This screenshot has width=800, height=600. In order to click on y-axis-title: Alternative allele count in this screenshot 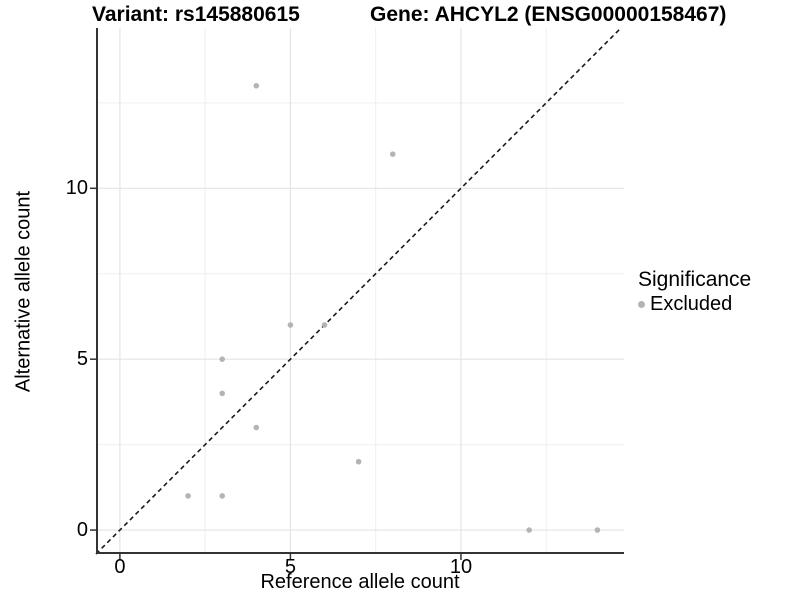, I will do `click(23, 291)`.